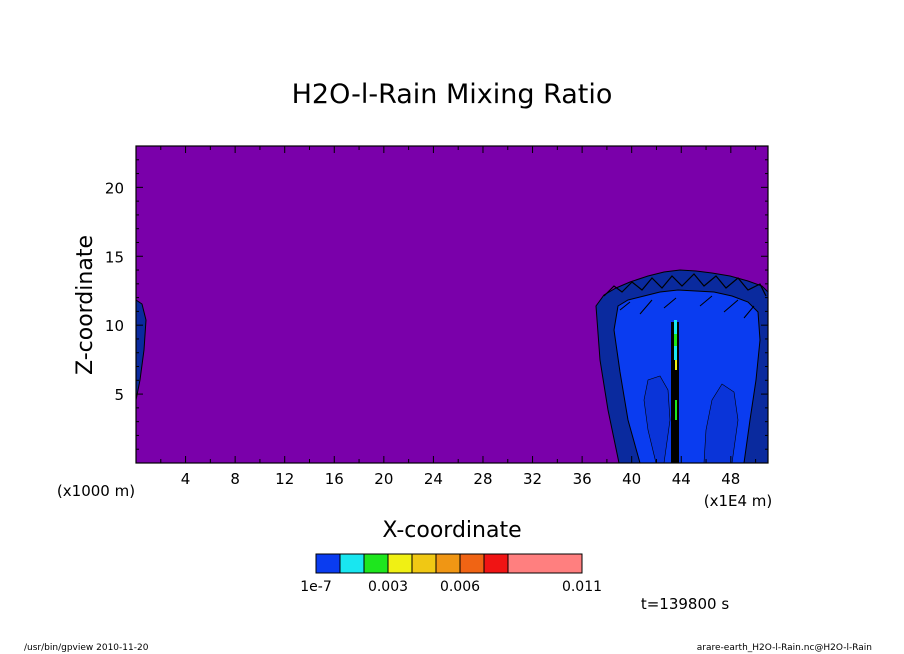 Image resolution: width=904 pixels, height=654 pixels. Describe the element at coordinates (235, 479) in the screenshot. I see `x-tick-label: 8` at that location.